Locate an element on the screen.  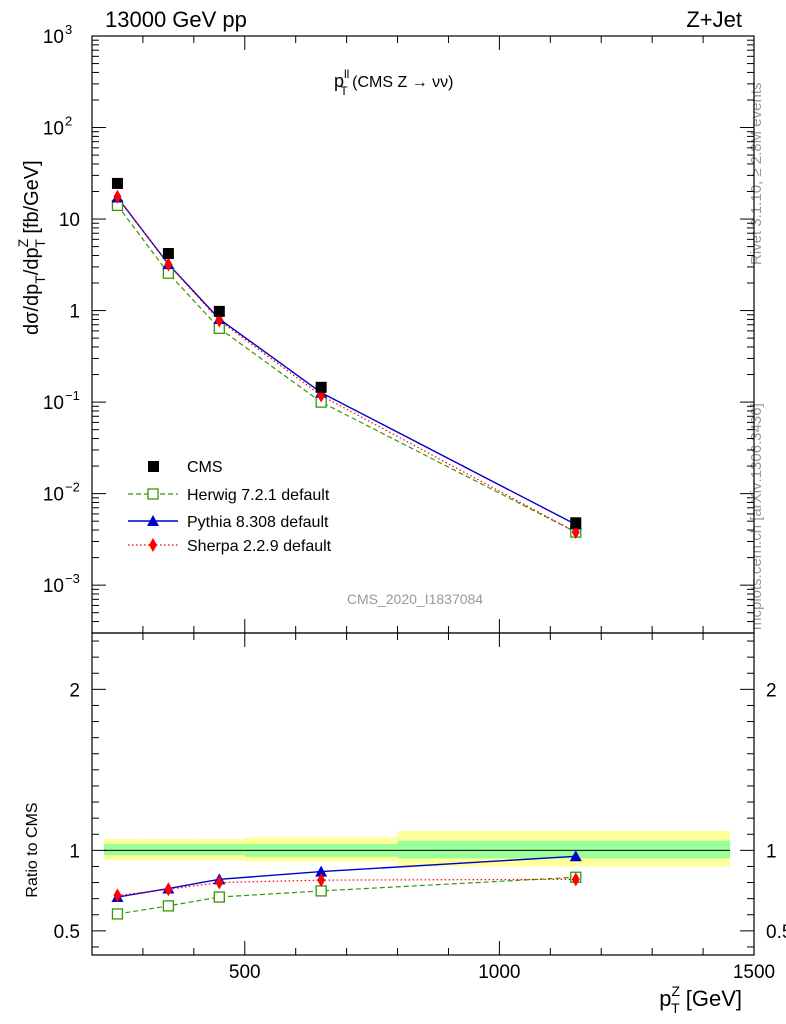
header-right-label: Z+Jet is located at coordinates (714, 19).